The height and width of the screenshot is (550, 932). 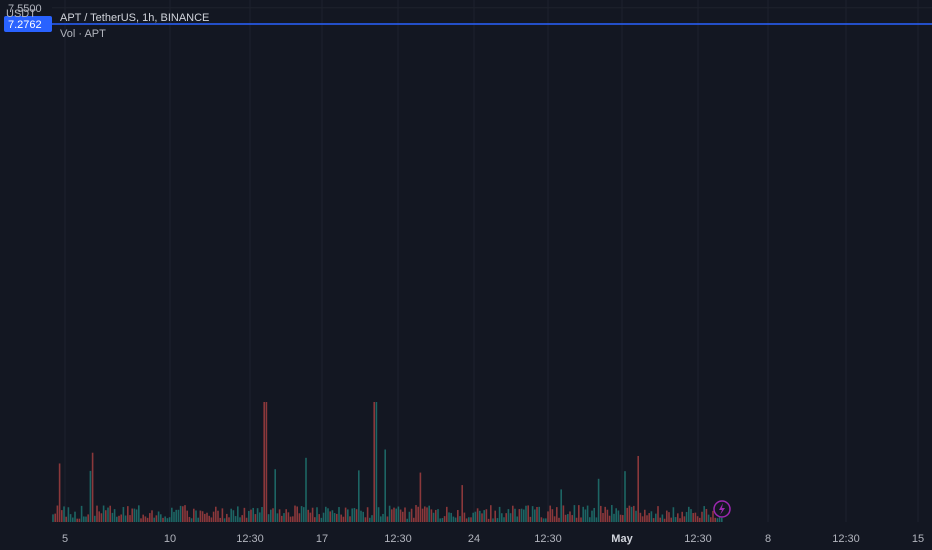 What do you see at coordinates (83, 34) in the screenshot?
I see `volume-indicator-label: Vol · APT` at bounding box center [83, 34].